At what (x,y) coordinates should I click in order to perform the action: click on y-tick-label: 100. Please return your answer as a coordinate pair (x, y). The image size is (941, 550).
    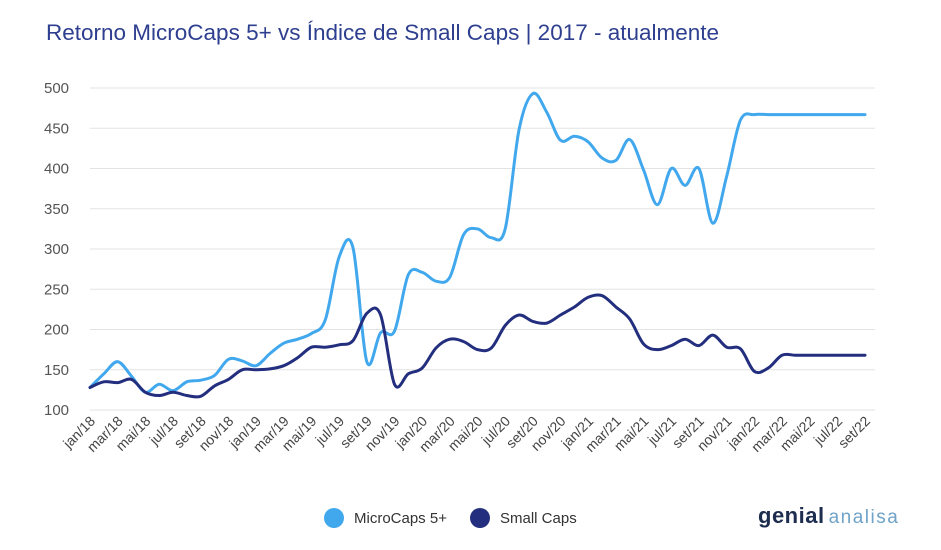
    Looking at the image, I should click on (56, 410).